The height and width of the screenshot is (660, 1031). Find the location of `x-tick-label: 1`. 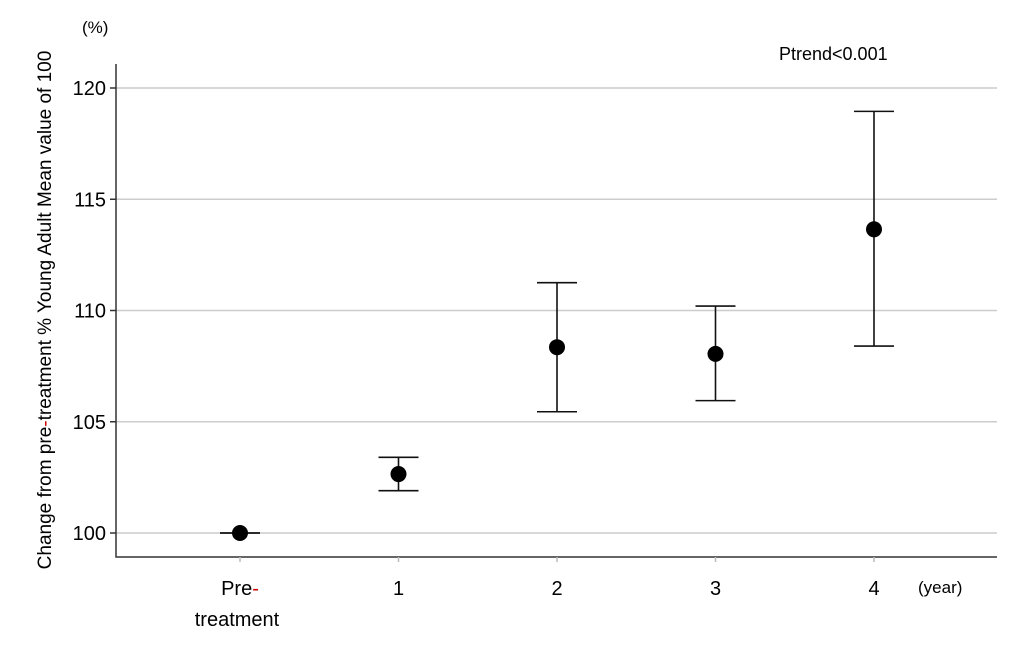

x-tick-label: 1 is located at coordinates (398, 589).